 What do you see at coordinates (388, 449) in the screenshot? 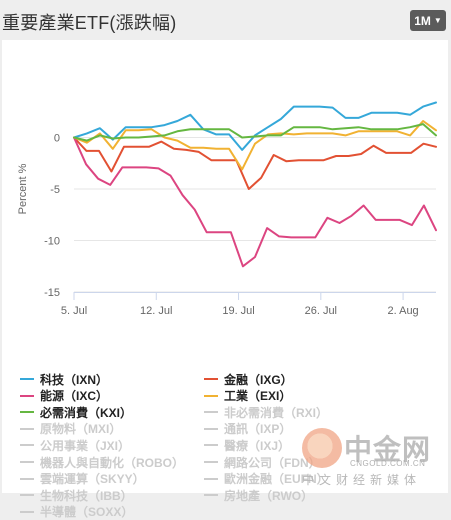
I see `watermark-brand: 中金网` at bounding box center [388, 449].